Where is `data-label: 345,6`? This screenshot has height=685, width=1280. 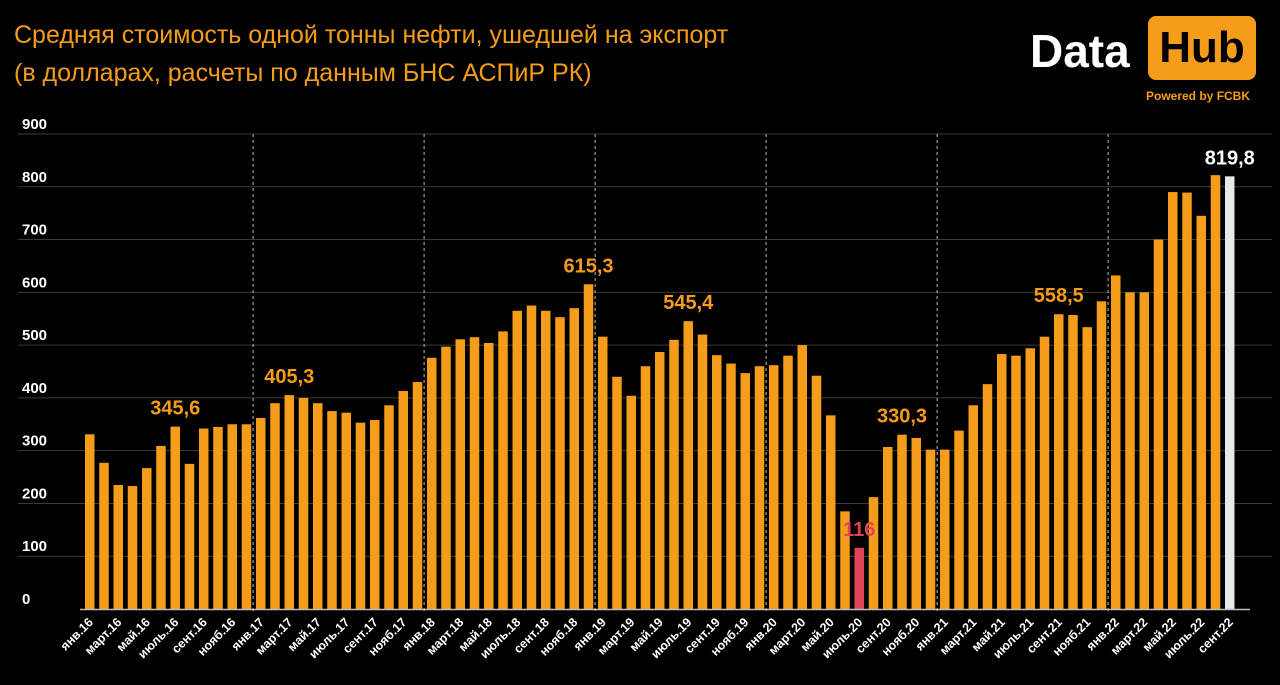 data-label: 345,6 is located at coordinates (175, 409).